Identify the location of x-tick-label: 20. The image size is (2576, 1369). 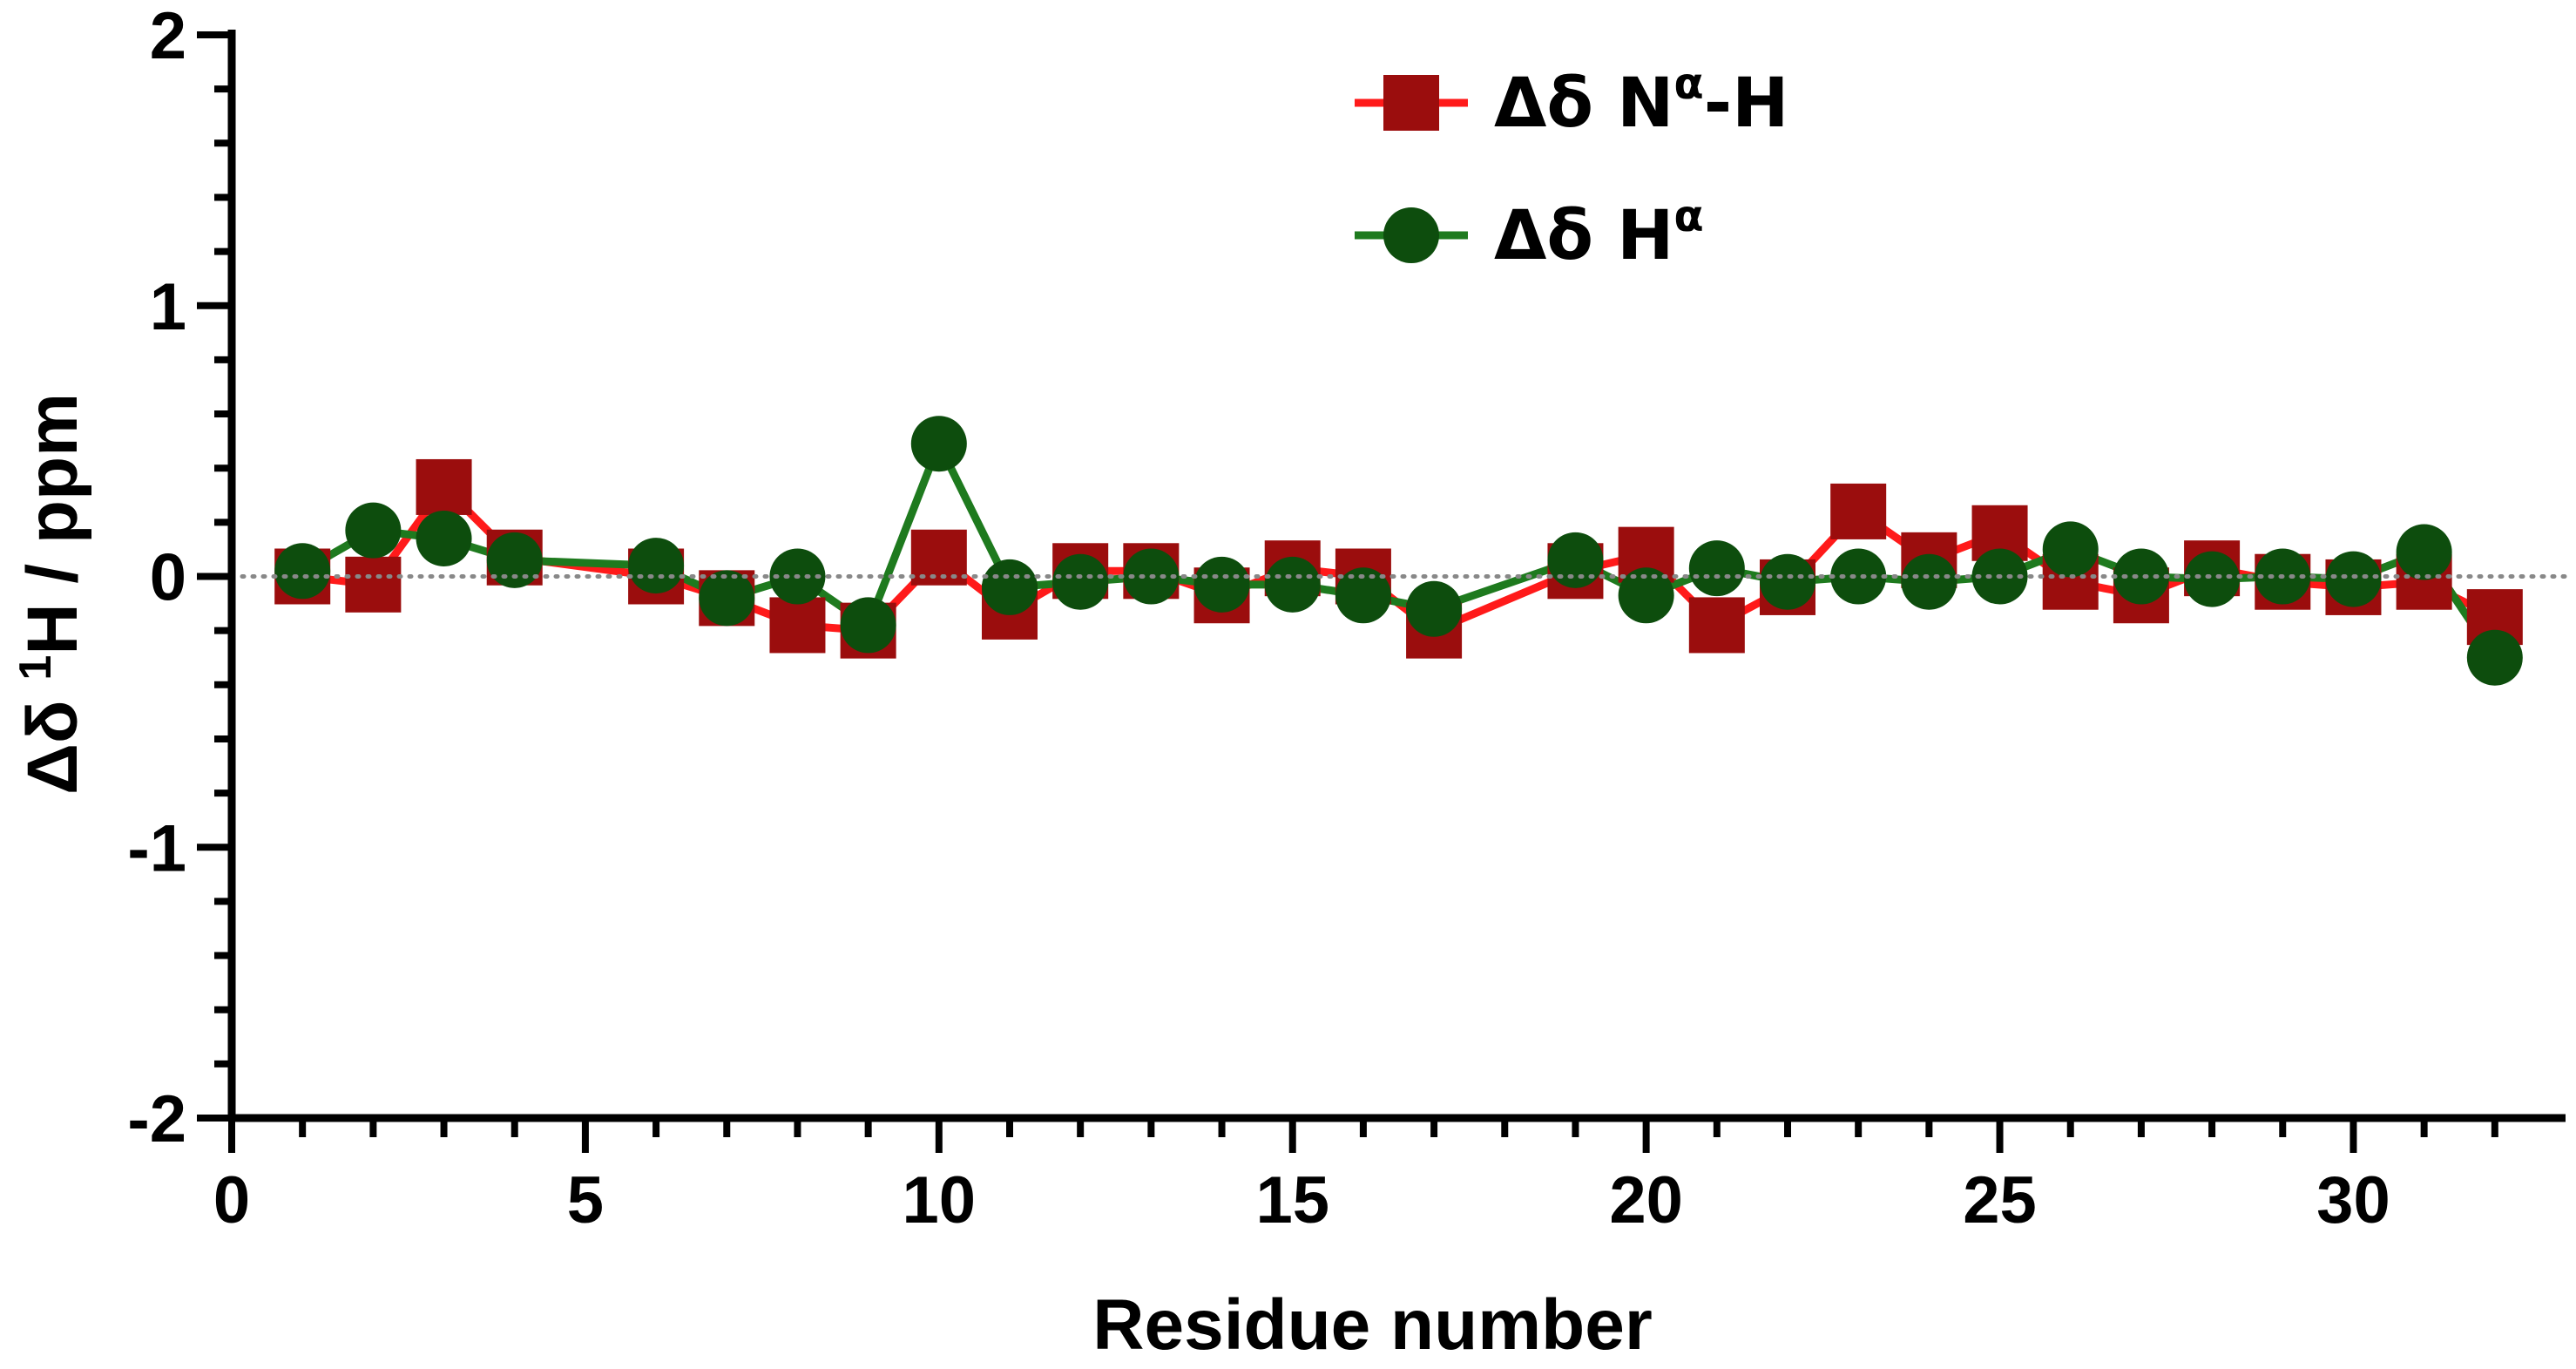
(1646, 1200).